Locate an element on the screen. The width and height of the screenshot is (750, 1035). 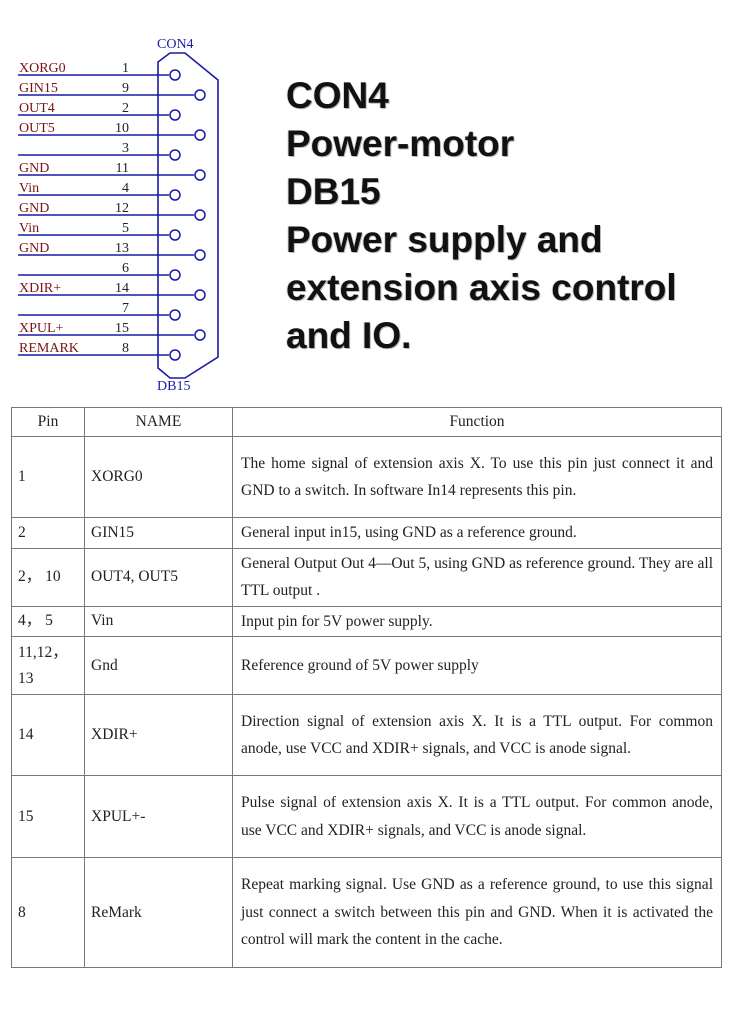
pin-number: 7 is located at coordinates (125, 308).